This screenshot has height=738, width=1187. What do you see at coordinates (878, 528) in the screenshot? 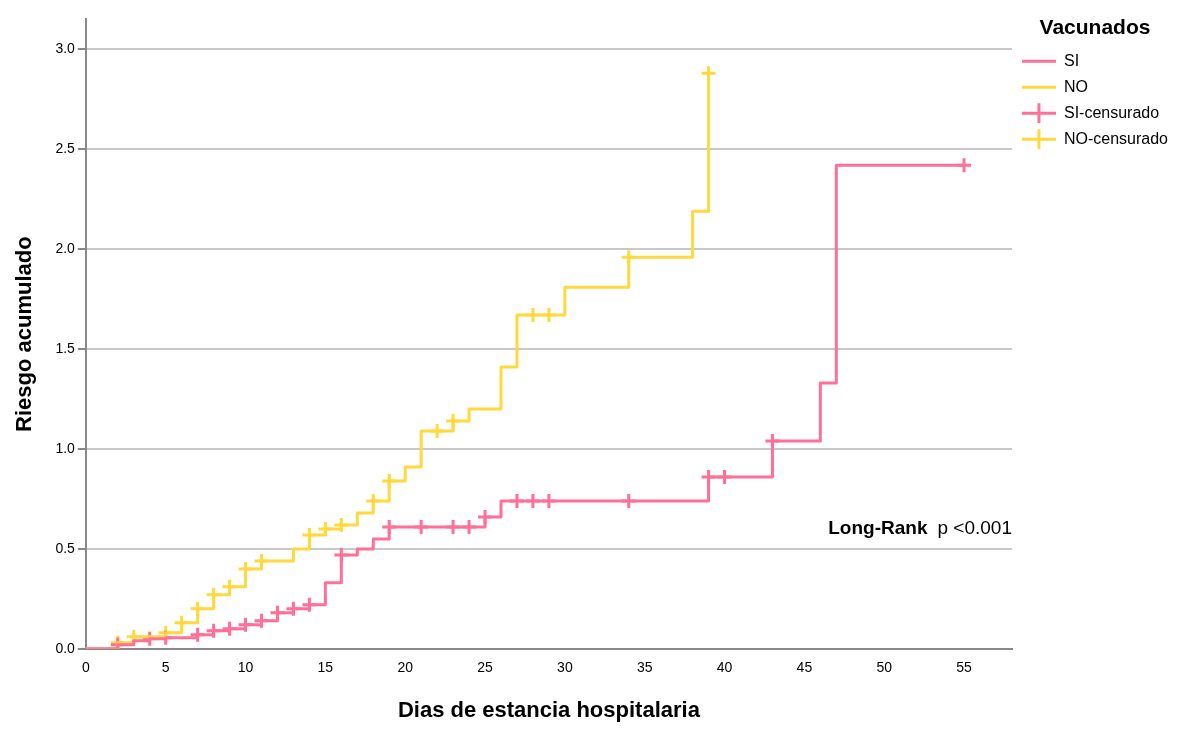
I see `annotation: Long-Rank` at bounding box center [878, 528].